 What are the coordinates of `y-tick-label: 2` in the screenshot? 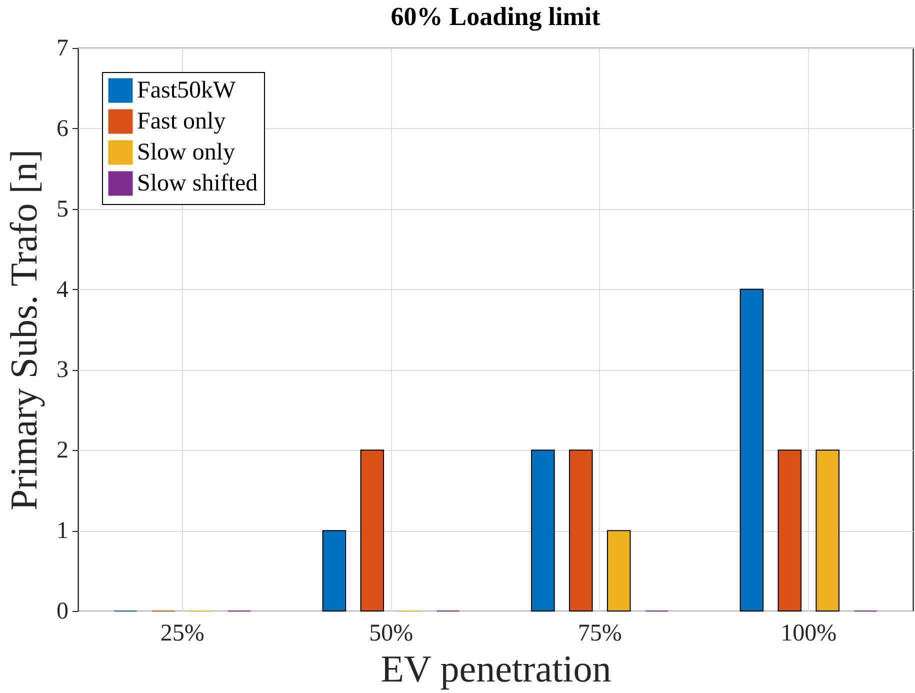 It's located at (62, 451).